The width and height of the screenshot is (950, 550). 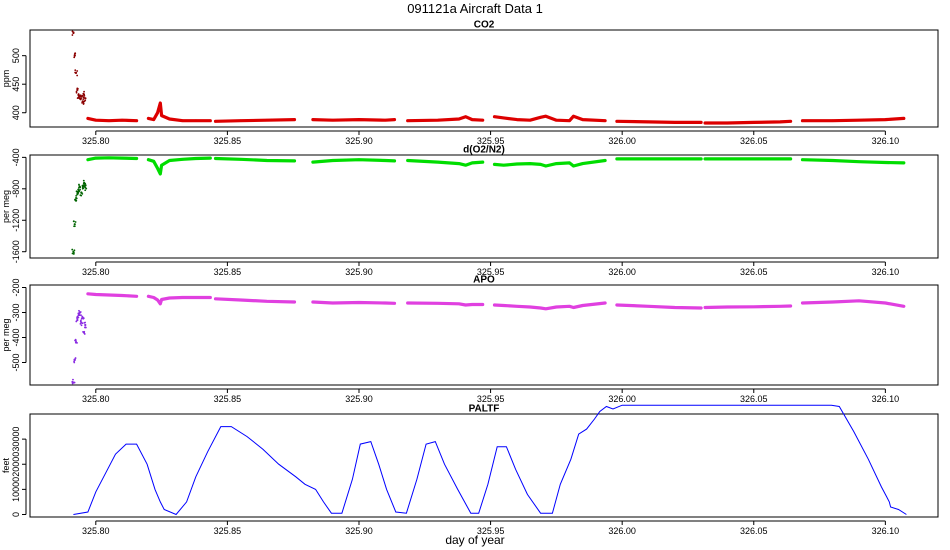 What do you see at coordinates (16, 362) in the screenshot?
I see `y-tick-label: -500` at bounding box center [16, 362].